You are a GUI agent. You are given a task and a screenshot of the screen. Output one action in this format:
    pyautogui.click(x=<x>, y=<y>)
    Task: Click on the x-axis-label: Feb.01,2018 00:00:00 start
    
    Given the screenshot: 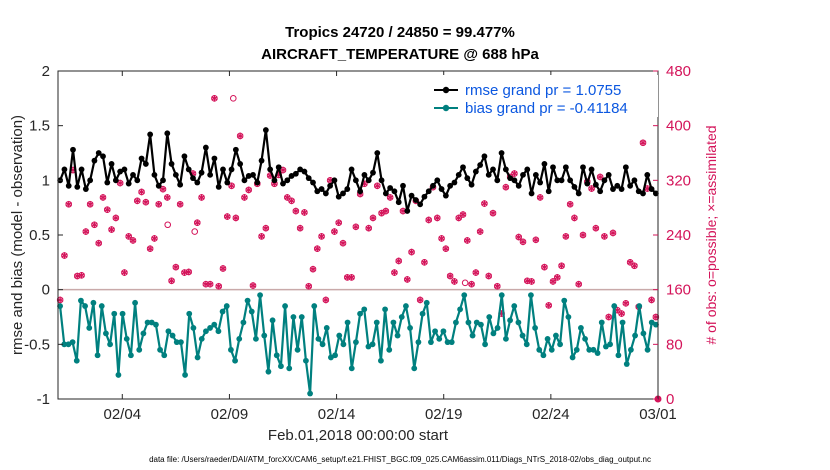 What is the action you would take?
    pyautogui.click(x=358, y=435)
    